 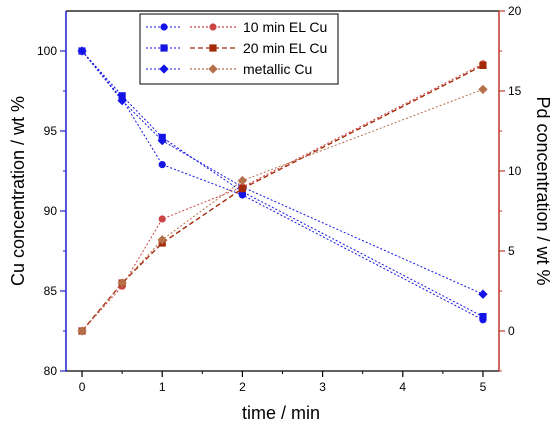 What do you see at coordinates (18, 191) in the screenshot?
I see `left-y-axis-title: Cu concentration / wt %` at bounding box center [18, 191].